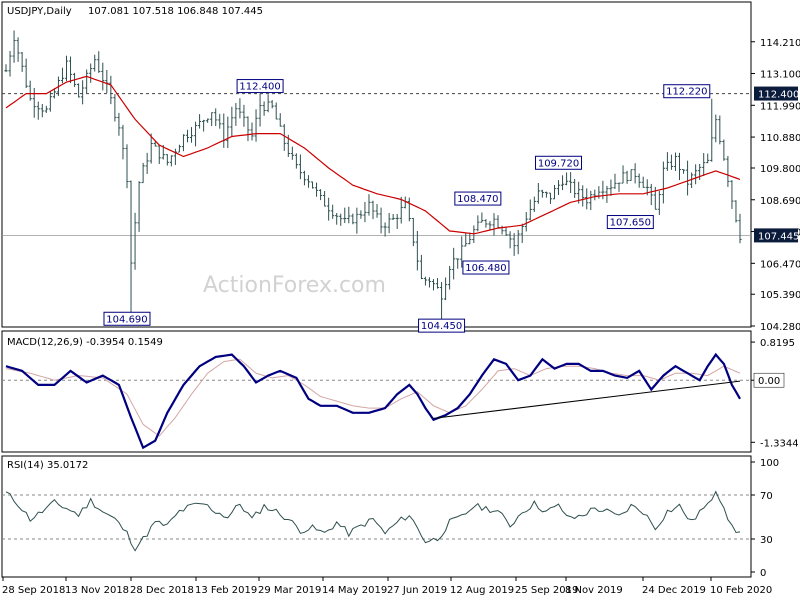 The image size is (800, 600). What do you see at coordinates (47, 465) in the screenshot?
I see `rsi-label: RSI(14) 35.0172` at bounding box center [47, 465].